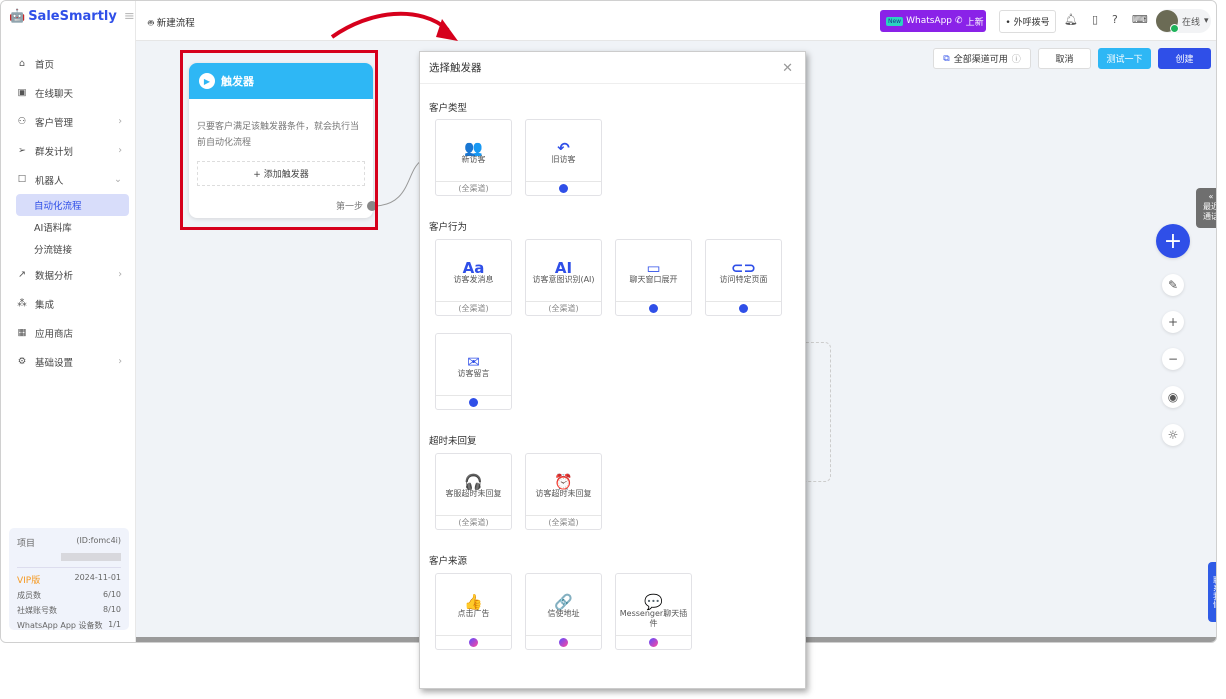 Image resolution: width=1226 pixels, height=699 pixels. I want to click on zoom-out-button: −, so click(1173, 359).